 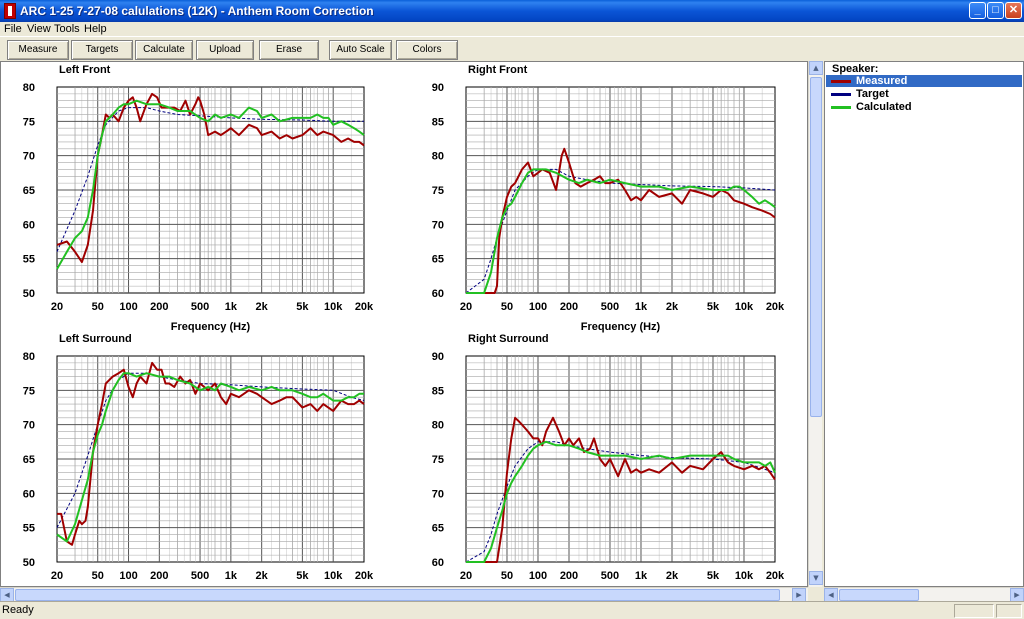 I want to click on app-icon, so click(x=10, y=11).